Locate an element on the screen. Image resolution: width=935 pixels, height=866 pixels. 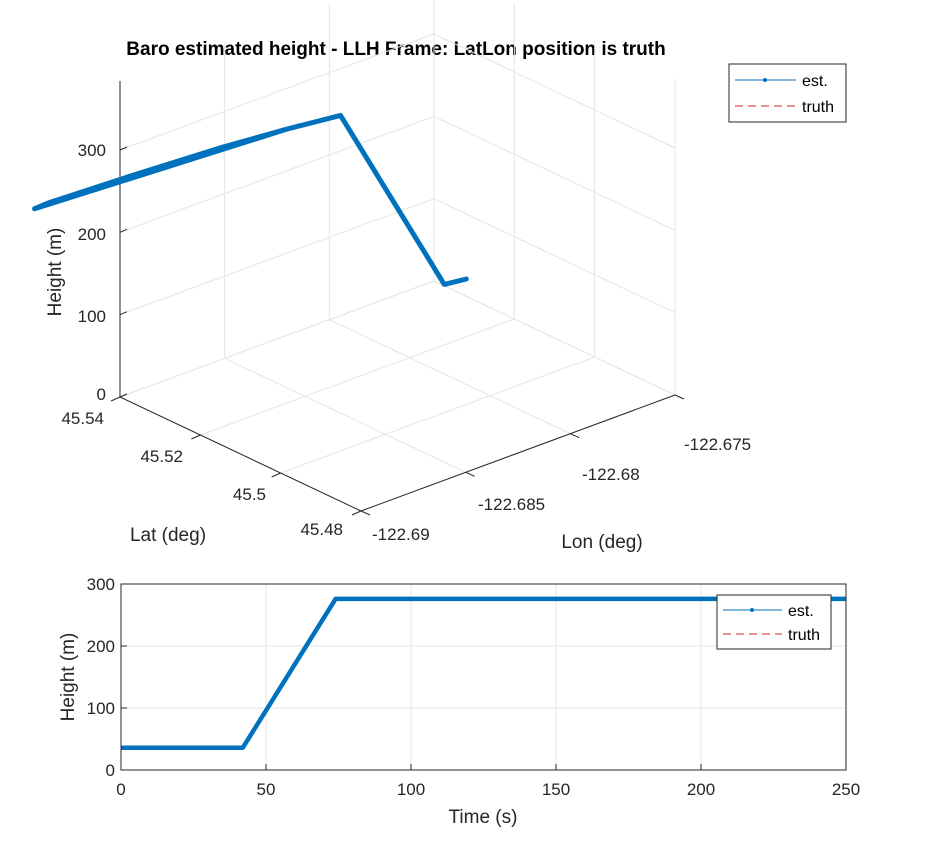
z-tick-label: 100 is located at coordinates (92, 316).